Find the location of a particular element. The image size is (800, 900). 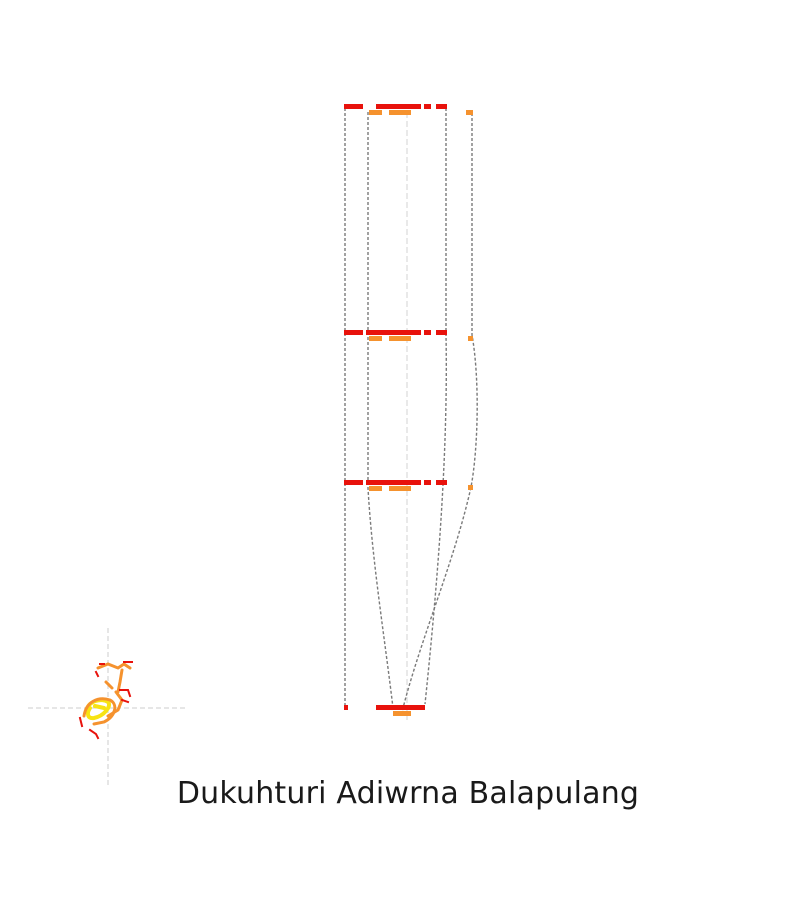

tier-third-orange-bar-b is located at coordinates (400, 488).